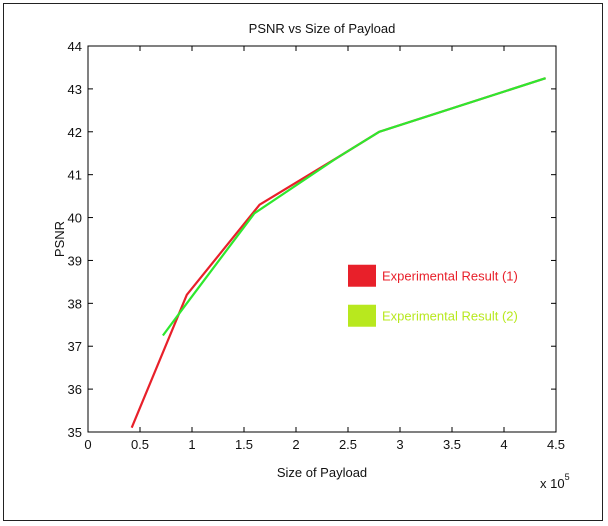 This screenshot has width=608, height=526. Describe the element at coordinates (75, 303) in the screenshot. I see `y-tick-label: 38` at that location.